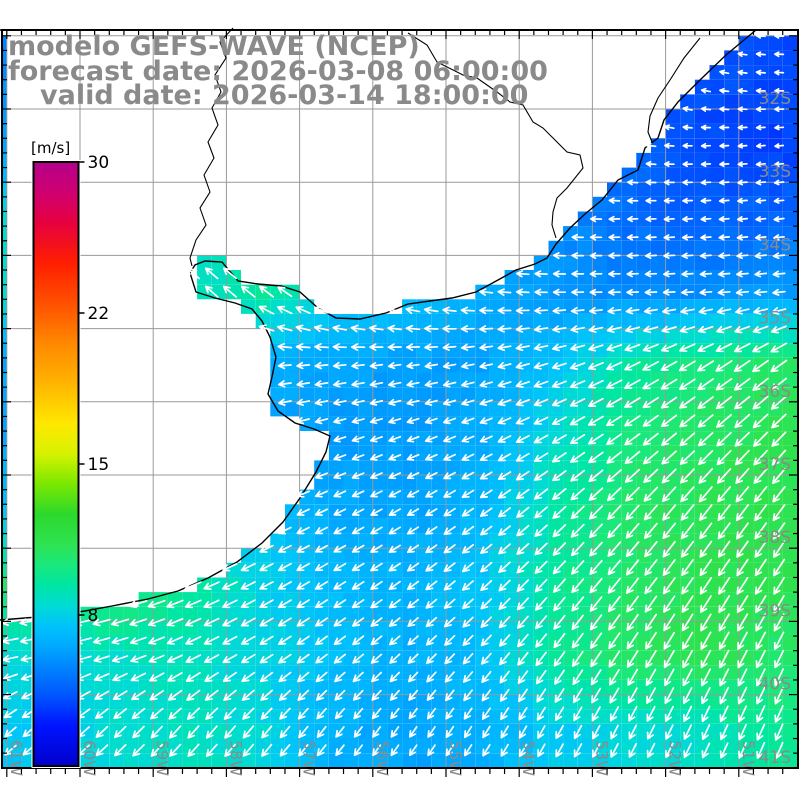 The image size is (800, 800). I want to click on lat-label: 36S, so click(775, 392).